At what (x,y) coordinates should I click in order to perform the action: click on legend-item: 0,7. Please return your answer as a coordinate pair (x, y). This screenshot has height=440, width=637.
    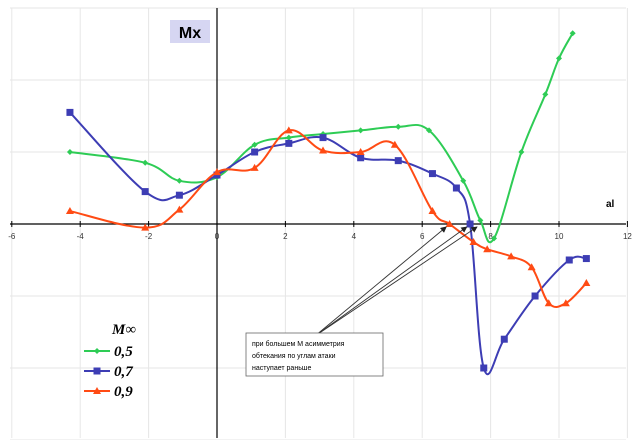
    Looking at the image, I should click on (108, 372).